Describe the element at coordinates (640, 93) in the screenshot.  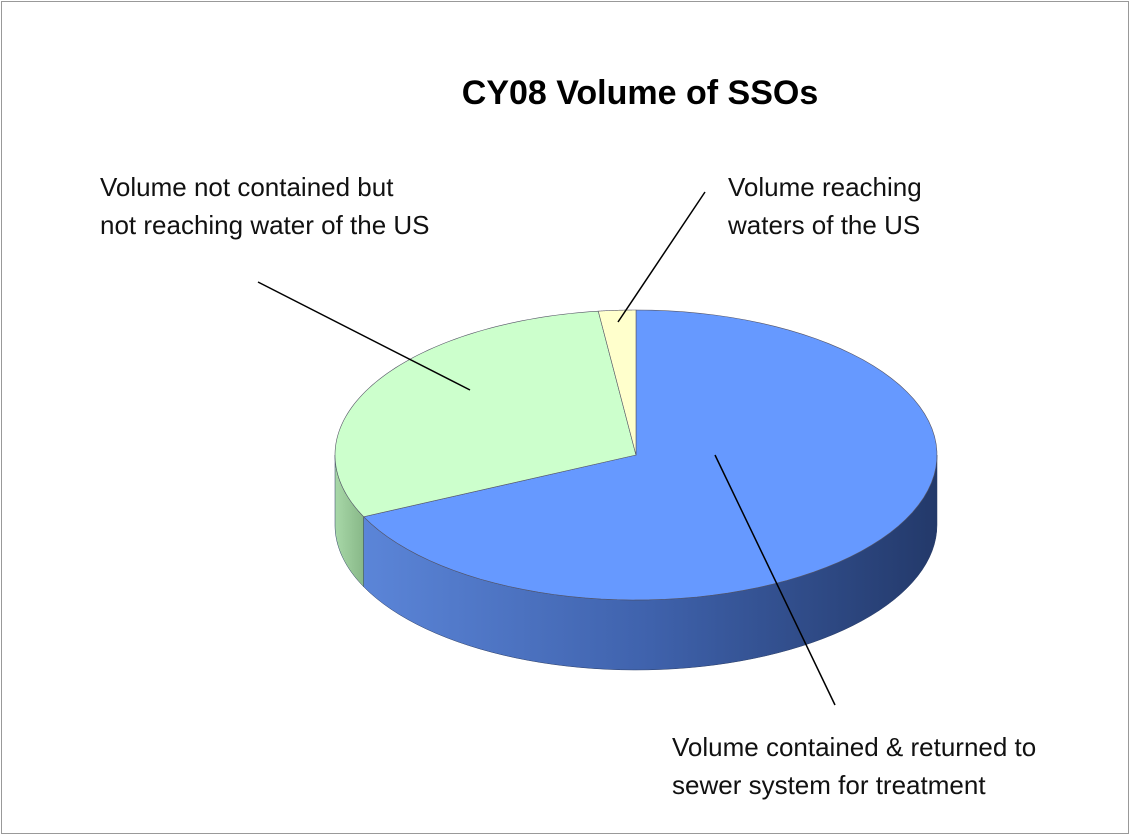
I see `chart-title: CY08 Volume of SSOs` at that location.